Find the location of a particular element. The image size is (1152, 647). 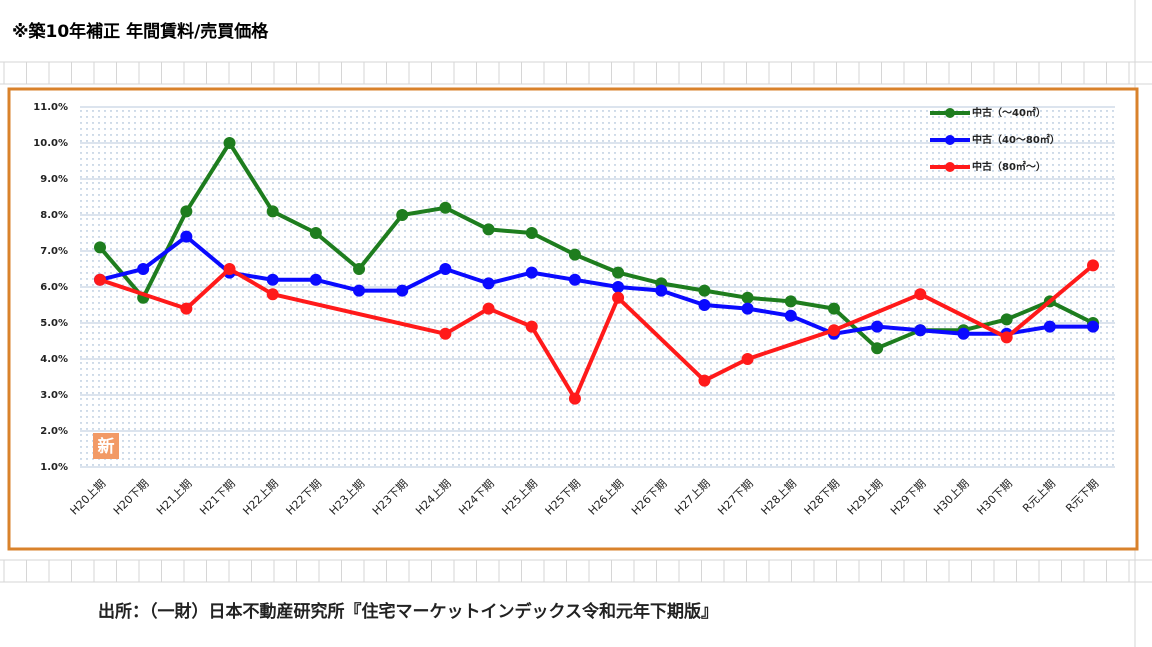

y-tick-label: 4.0% is located at coordinates (54, 359).